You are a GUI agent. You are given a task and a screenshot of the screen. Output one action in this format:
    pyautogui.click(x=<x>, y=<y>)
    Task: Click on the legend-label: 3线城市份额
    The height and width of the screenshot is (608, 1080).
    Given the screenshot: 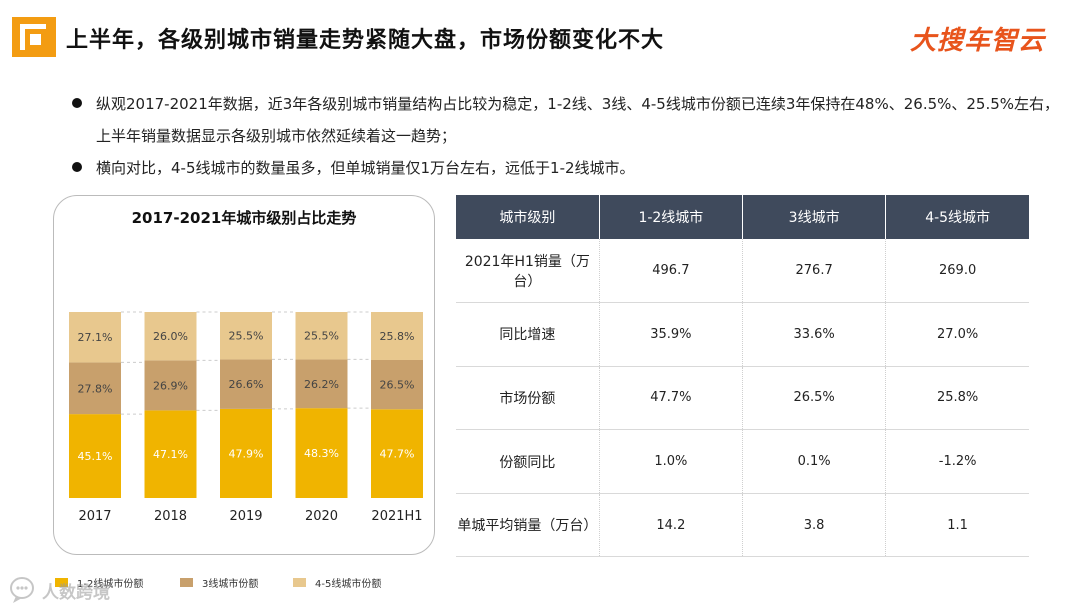 What is the action you would take?
    pyautogui.click(x=230, y=584)
    